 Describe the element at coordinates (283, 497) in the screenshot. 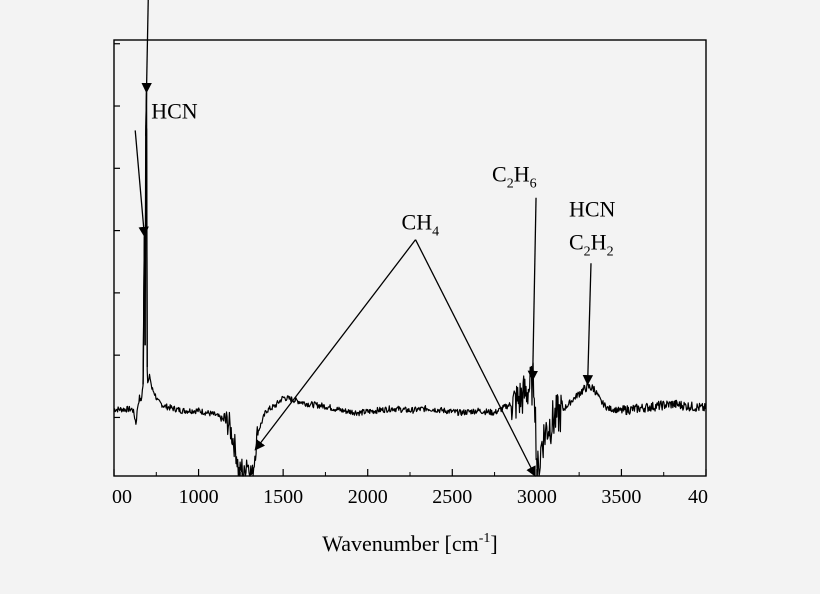

I see `x-tick-label: 1500` at that location.